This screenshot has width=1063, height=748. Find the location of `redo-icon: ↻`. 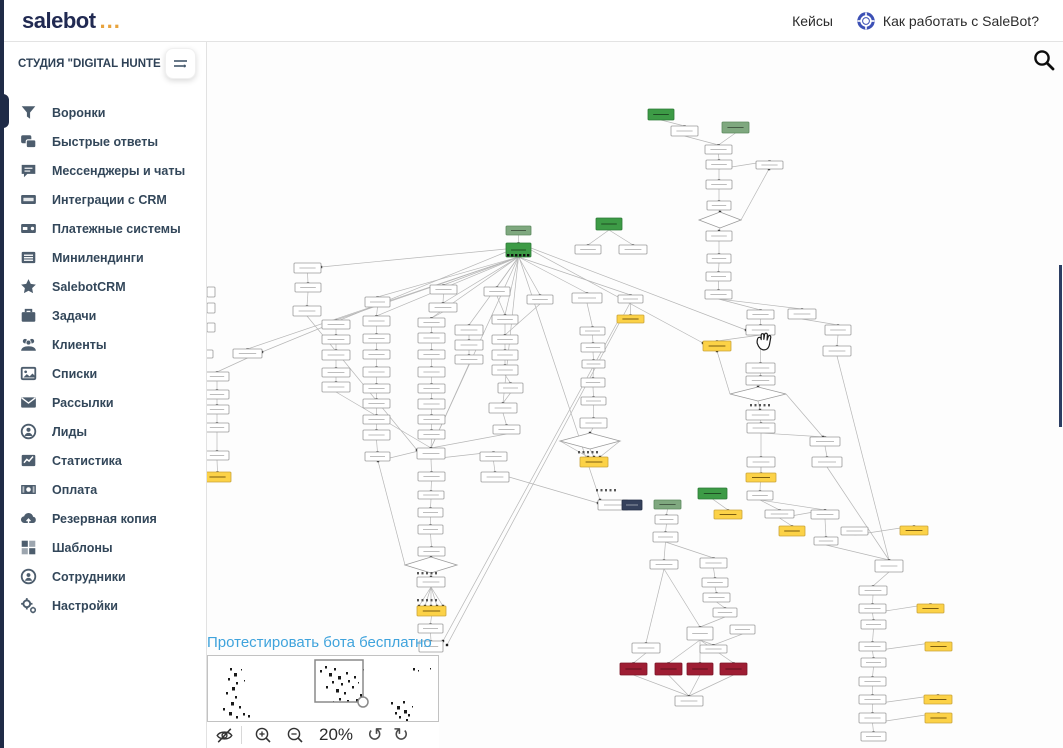

redo-icon: ↻ is located at coordinates (401, 735).